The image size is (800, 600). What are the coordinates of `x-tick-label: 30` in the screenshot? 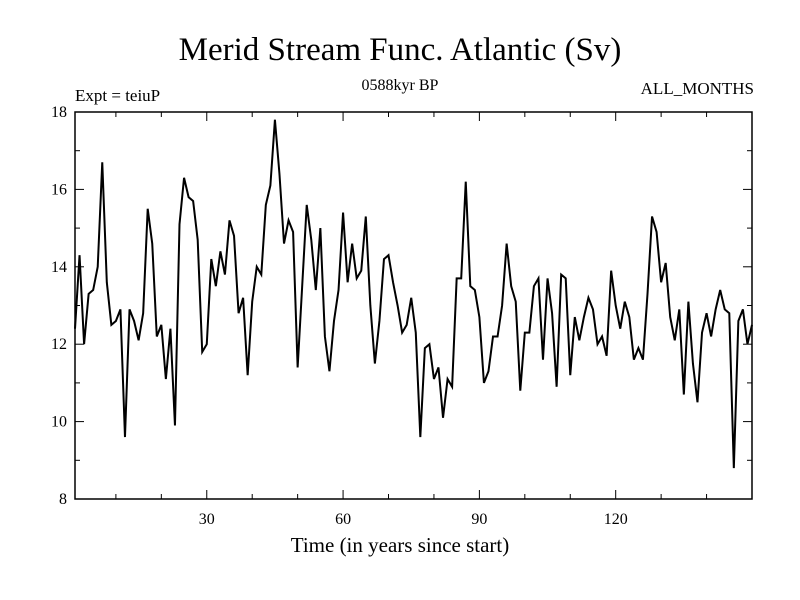 It's located at (207, 519).